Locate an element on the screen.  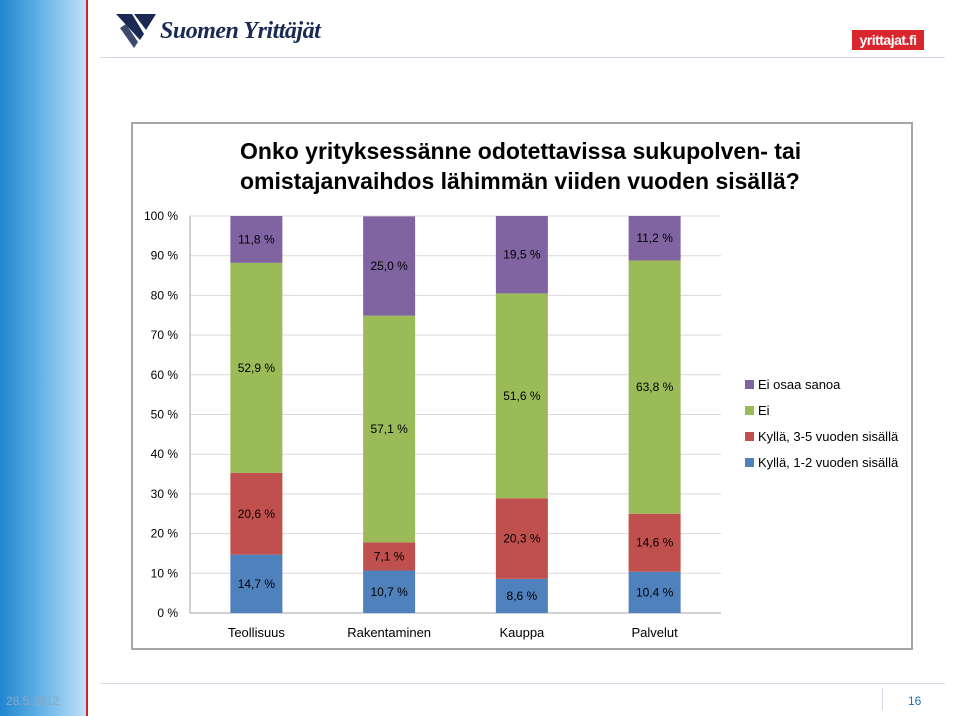
page-number: 16 is located at coordinates (915, 701).